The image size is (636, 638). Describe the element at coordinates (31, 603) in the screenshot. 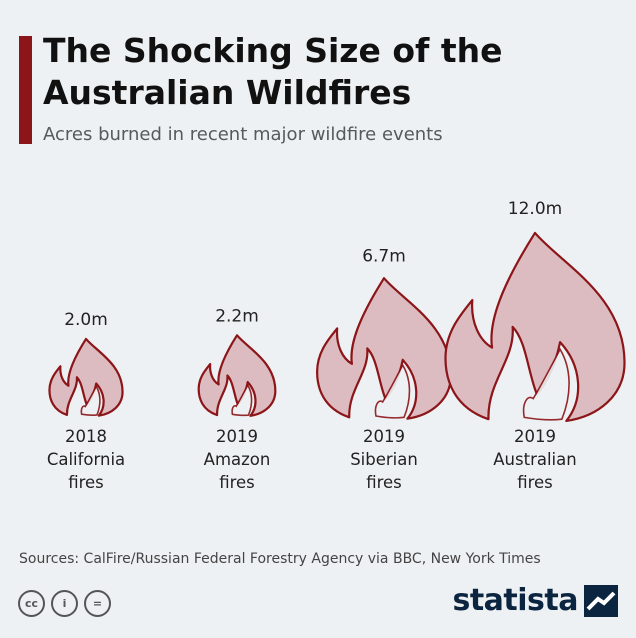

I see `cc-icon: cc` at that location.